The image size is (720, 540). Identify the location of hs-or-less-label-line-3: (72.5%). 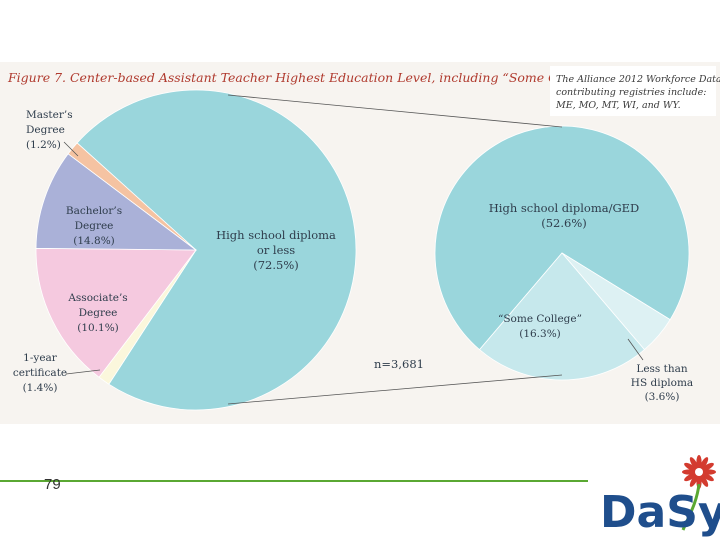
(276, 265).